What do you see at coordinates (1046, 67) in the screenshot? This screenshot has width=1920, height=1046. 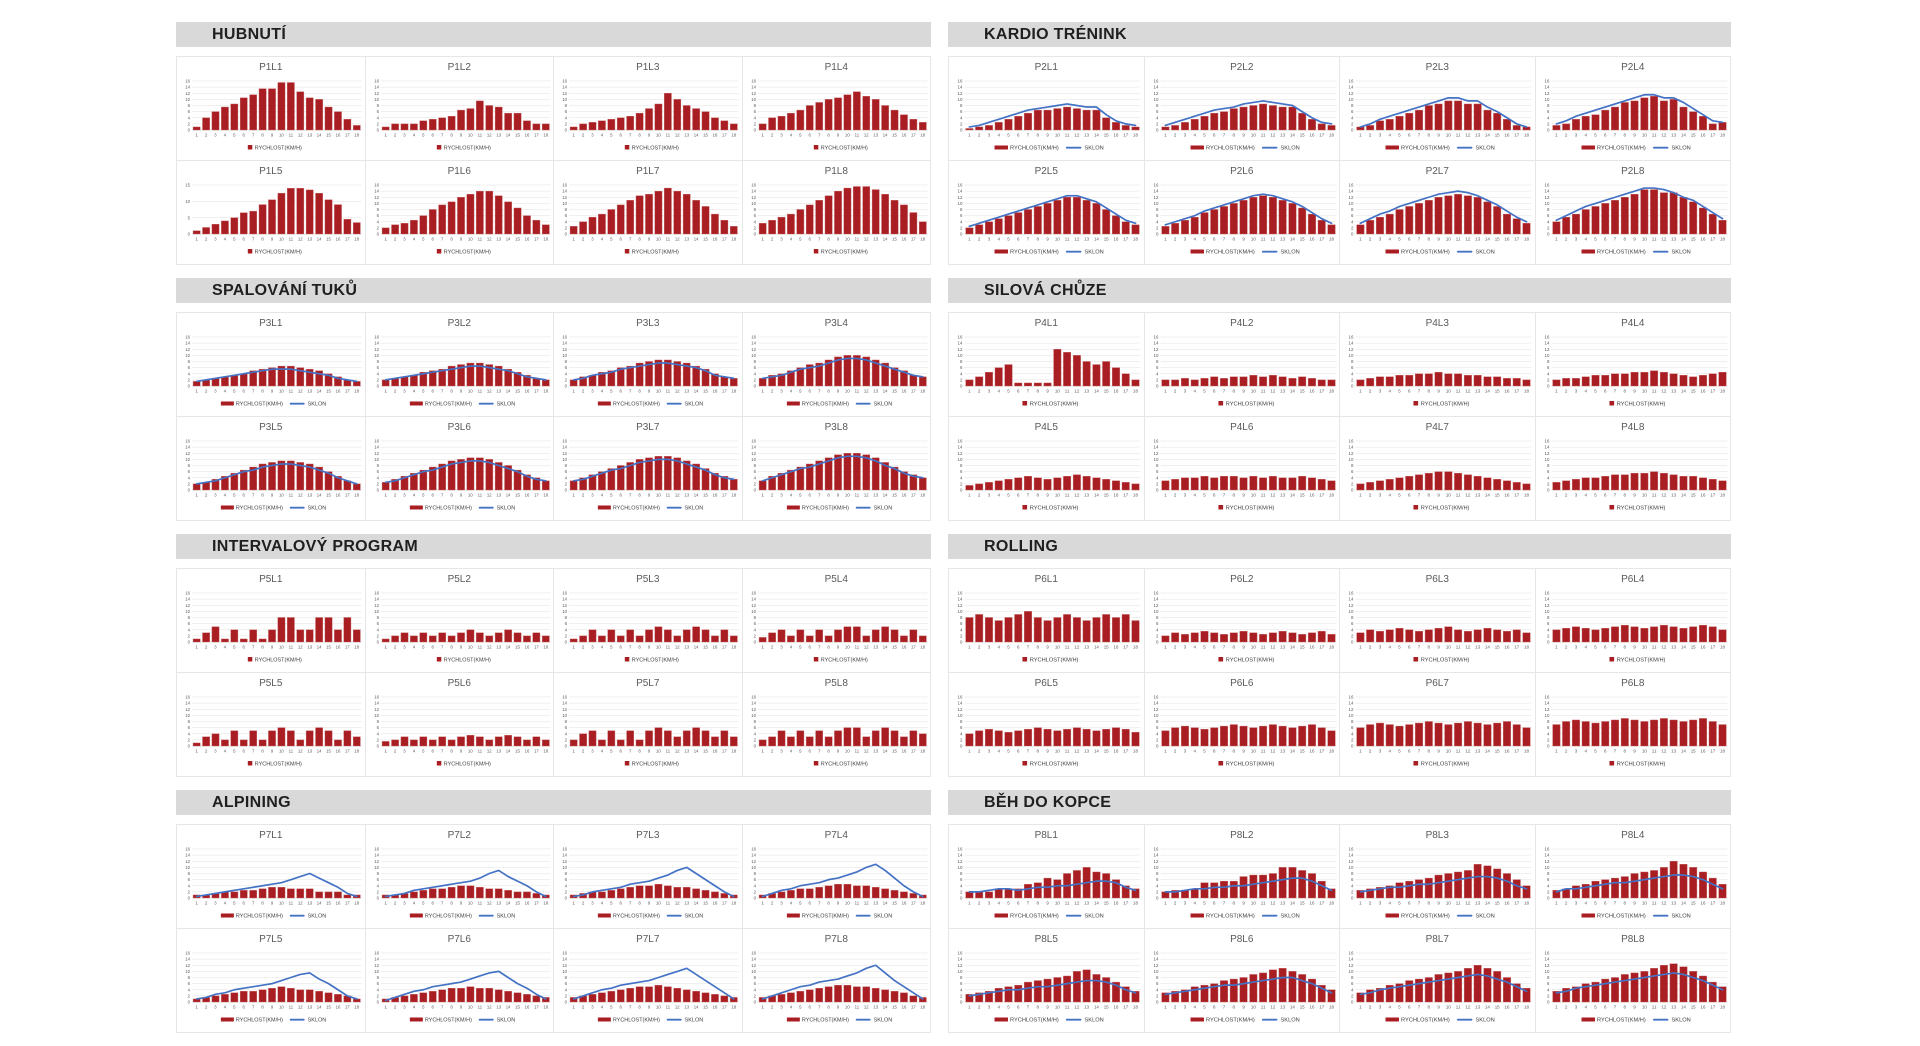 I see `chart-title: P2L1` at bounding box center [1046, 67].